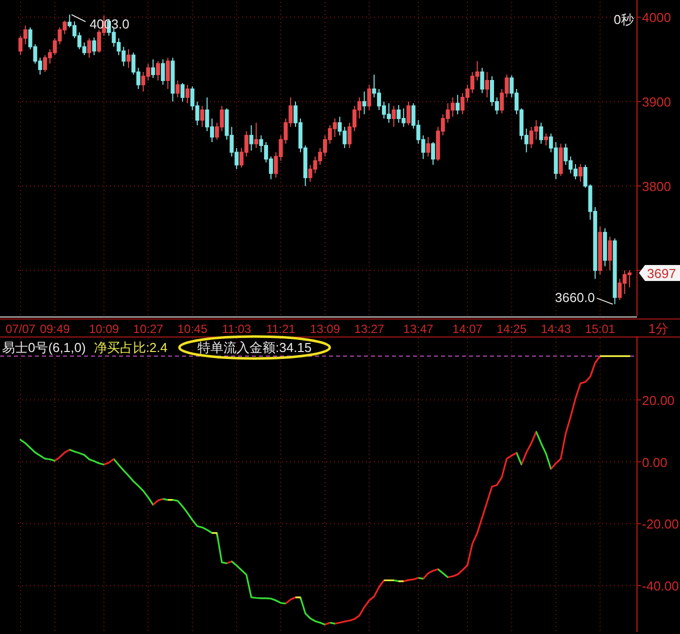 The image size is (680, 634). Describe the element at coordinates (467, 329) in the screenshot. I see `x-tick-label: 14:07` at that location.